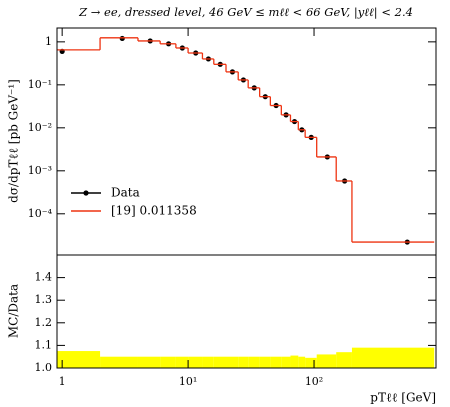 The height and width of the screenshot is (407, 450). What do you see at coordinates (44, 322) in the screenshot?
I see `y-tick-label: 1.2` at bounding box center [44, 322].